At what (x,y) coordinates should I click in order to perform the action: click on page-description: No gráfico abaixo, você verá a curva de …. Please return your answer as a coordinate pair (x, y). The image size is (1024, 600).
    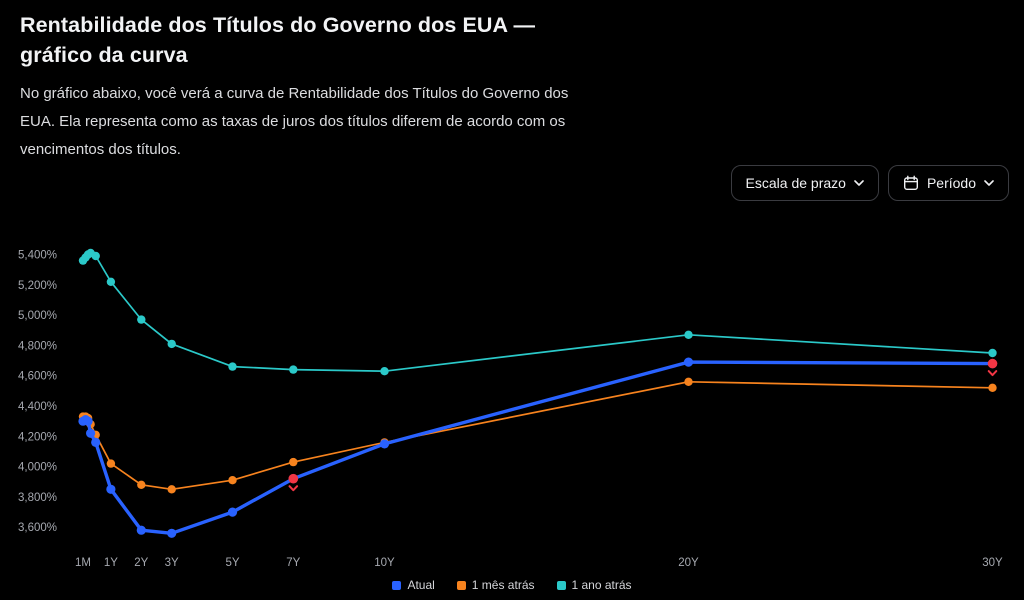
    Looking at the image, I should click on (294, 121).